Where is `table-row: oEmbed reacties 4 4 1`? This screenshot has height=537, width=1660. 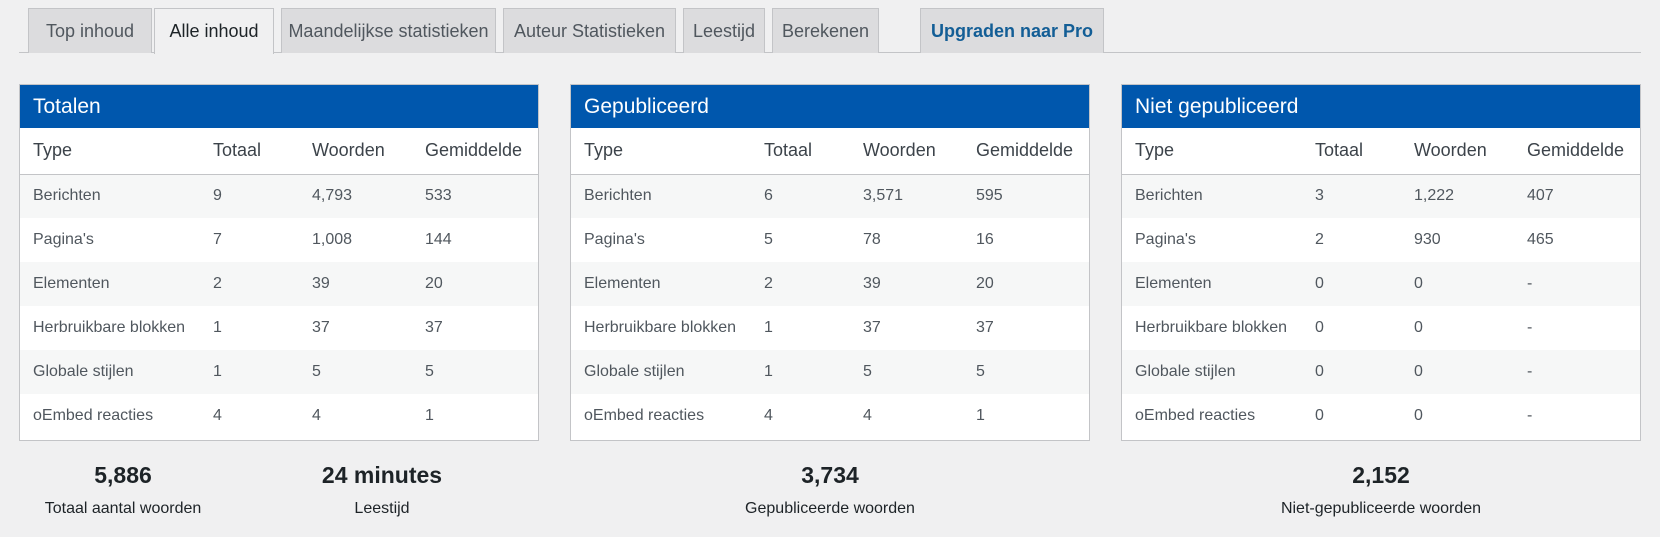 table-row: oEmbed reacties 4 4 1 is located at coordinates (279, 416).